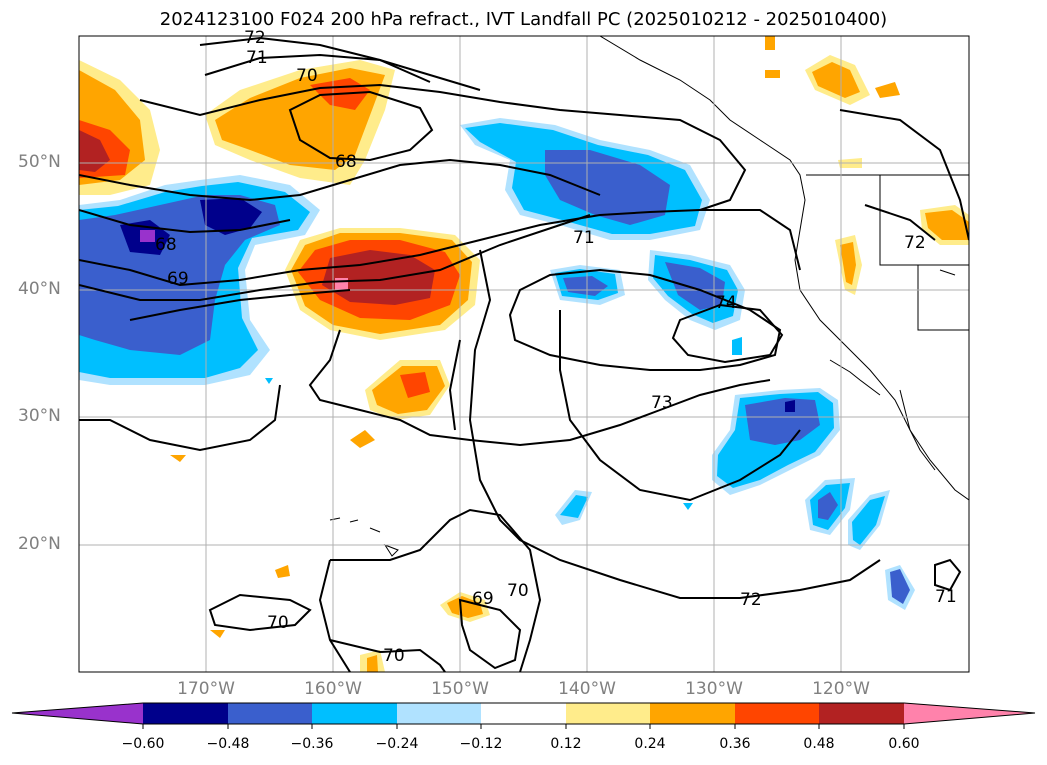  I want to click on colorbar-tick-label: 0.12, so click(566, 744).